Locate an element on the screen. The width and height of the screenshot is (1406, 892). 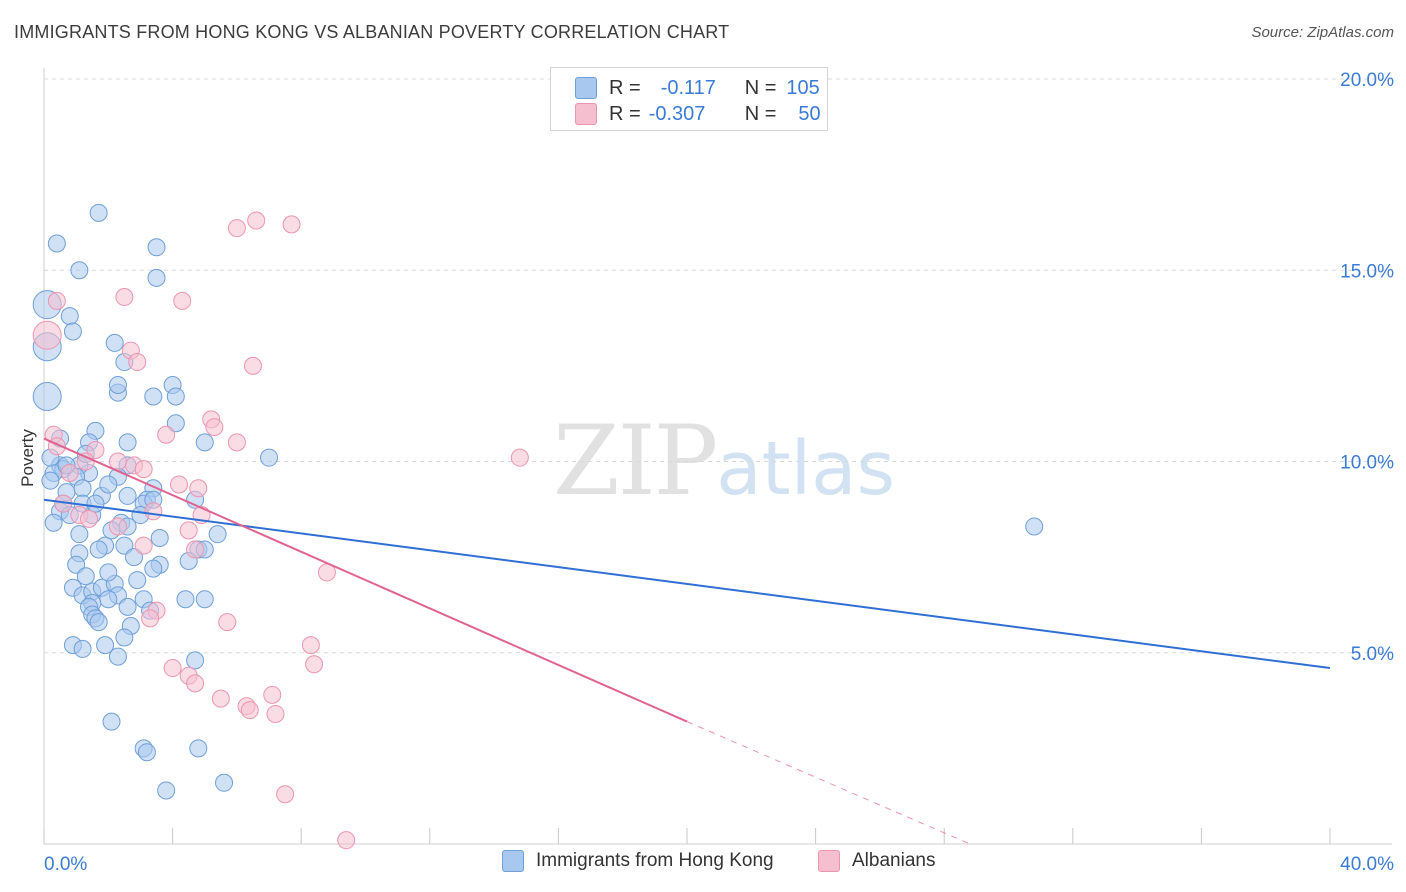
legend-row-hong-kong: R = -0.117 N = 105 is located at coordinates (697, 88).